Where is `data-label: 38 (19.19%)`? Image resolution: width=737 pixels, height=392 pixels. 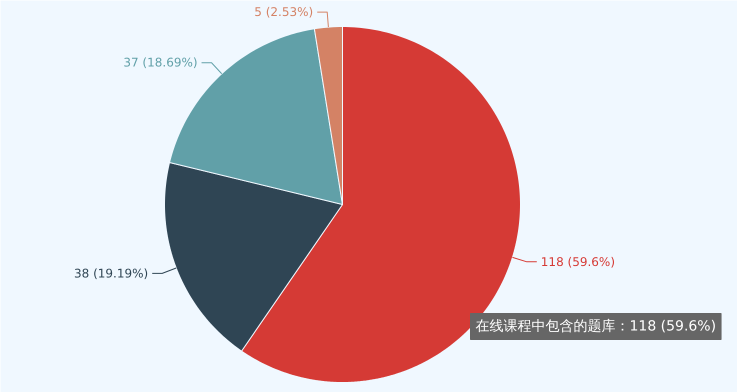 data-label: 38 (19.19%) is located at coordinates (111, 273).